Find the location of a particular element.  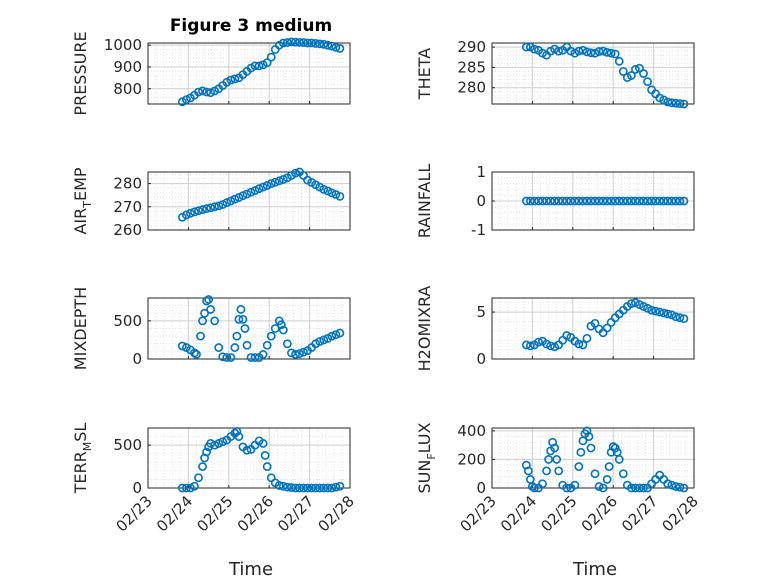

x-tick-label: 02/24 is located at coordinates (518, 513).